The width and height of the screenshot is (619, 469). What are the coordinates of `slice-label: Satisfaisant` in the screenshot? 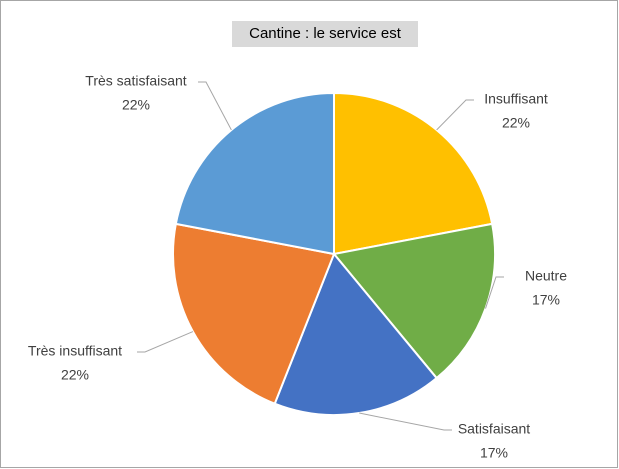 It's located at (494, 429).